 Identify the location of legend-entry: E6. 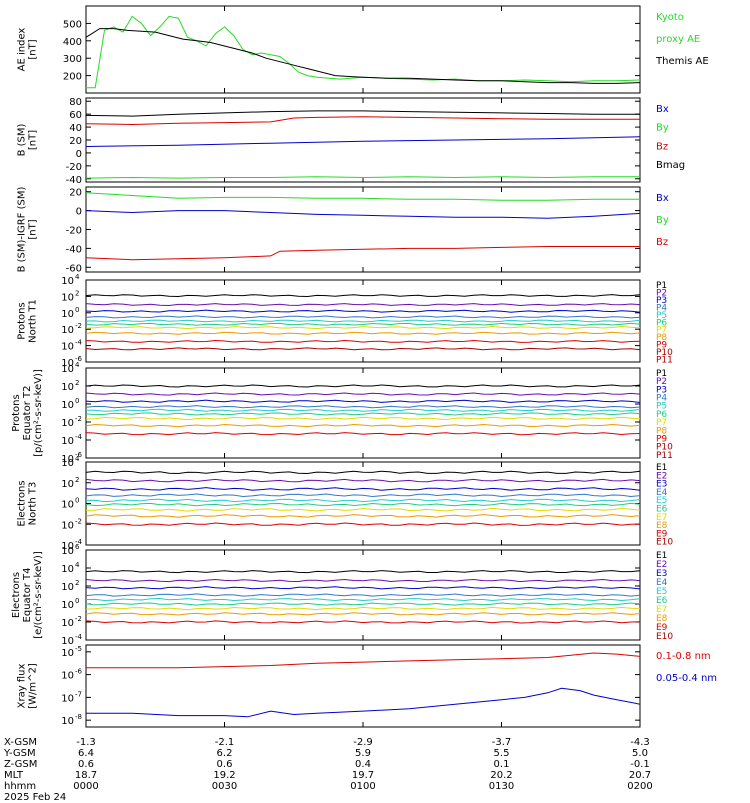
(662, 510).